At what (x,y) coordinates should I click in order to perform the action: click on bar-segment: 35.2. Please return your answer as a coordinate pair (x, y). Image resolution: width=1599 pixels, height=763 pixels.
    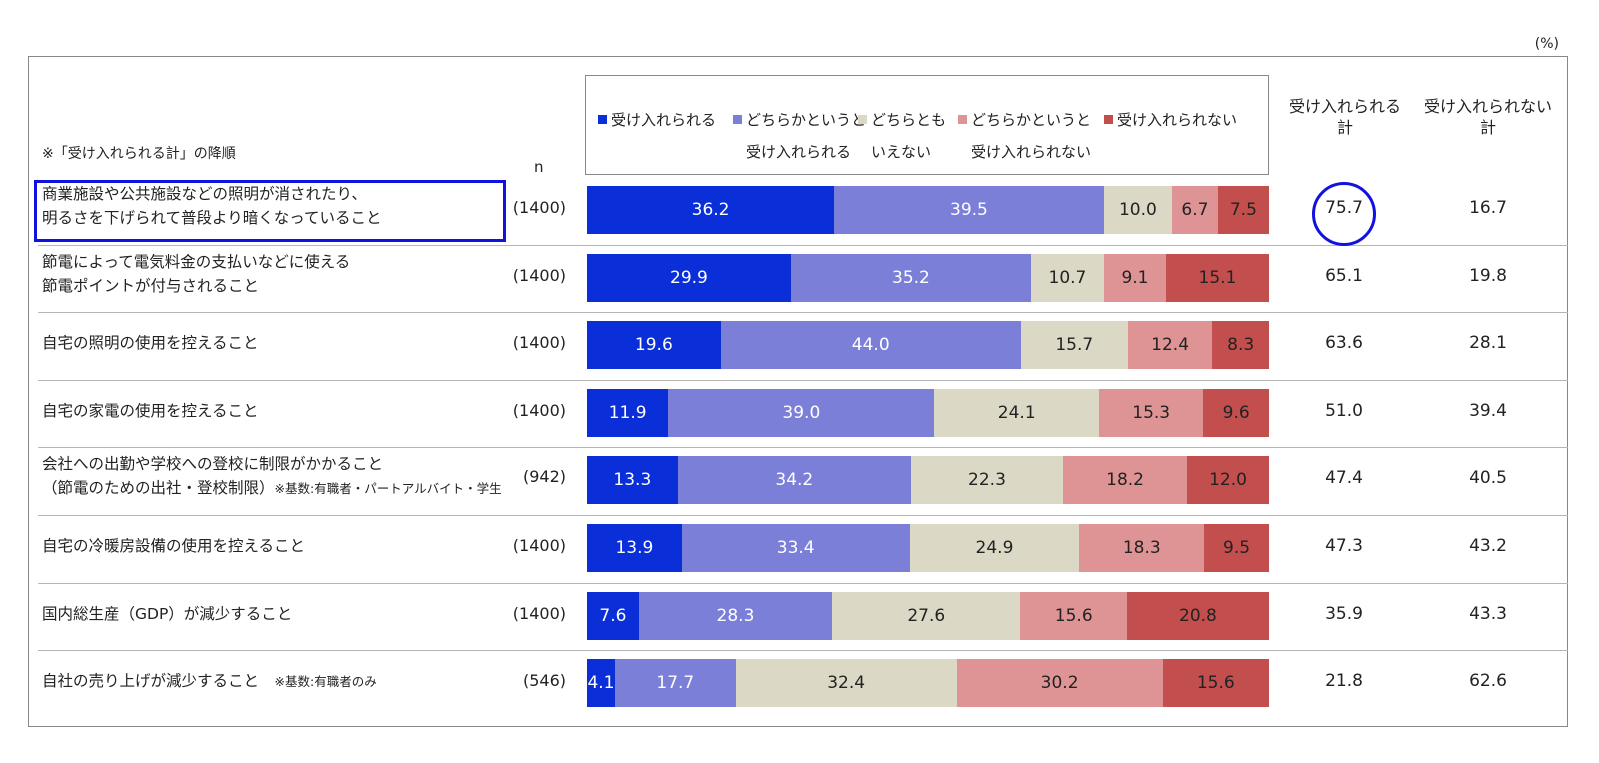
    Looking at the image, I should click on (910, 277).